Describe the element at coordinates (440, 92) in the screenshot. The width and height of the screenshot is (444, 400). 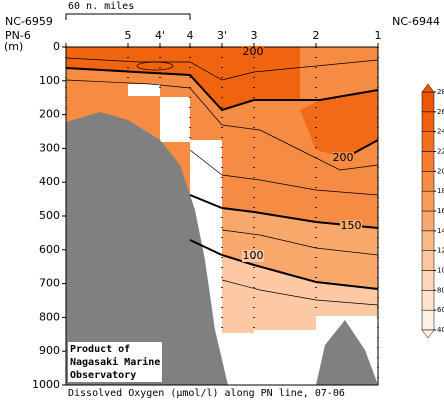
I see `colorbar-label: 280` at that location.